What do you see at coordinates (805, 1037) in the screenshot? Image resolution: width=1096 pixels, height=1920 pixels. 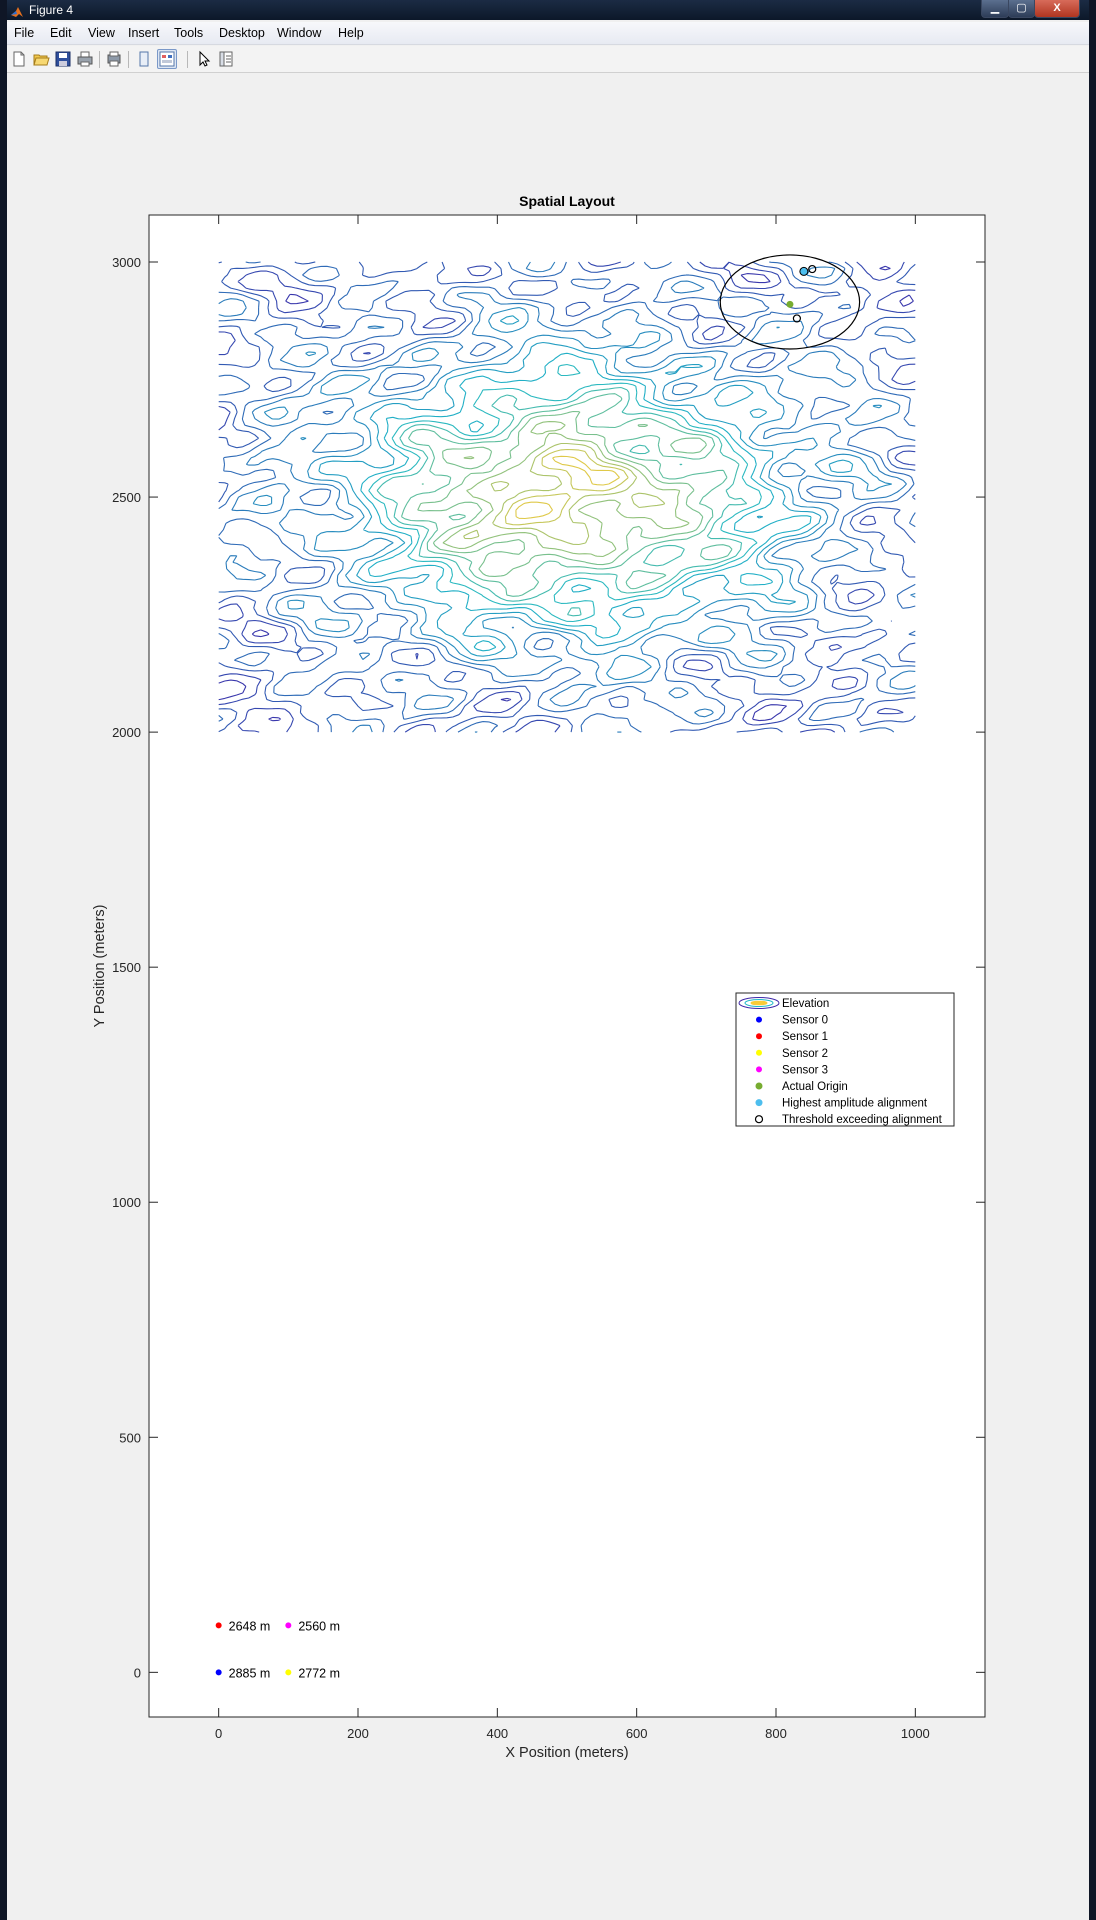 I see `legend-entry-label: Sensor 1` at bounding box center [805, 1037].